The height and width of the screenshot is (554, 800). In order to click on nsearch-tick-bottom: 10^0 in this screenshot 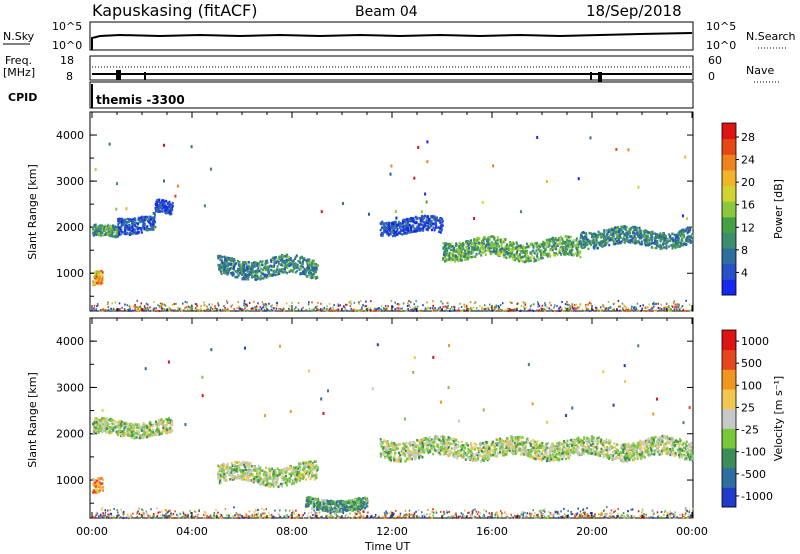, I will do `click(721, 45)`.